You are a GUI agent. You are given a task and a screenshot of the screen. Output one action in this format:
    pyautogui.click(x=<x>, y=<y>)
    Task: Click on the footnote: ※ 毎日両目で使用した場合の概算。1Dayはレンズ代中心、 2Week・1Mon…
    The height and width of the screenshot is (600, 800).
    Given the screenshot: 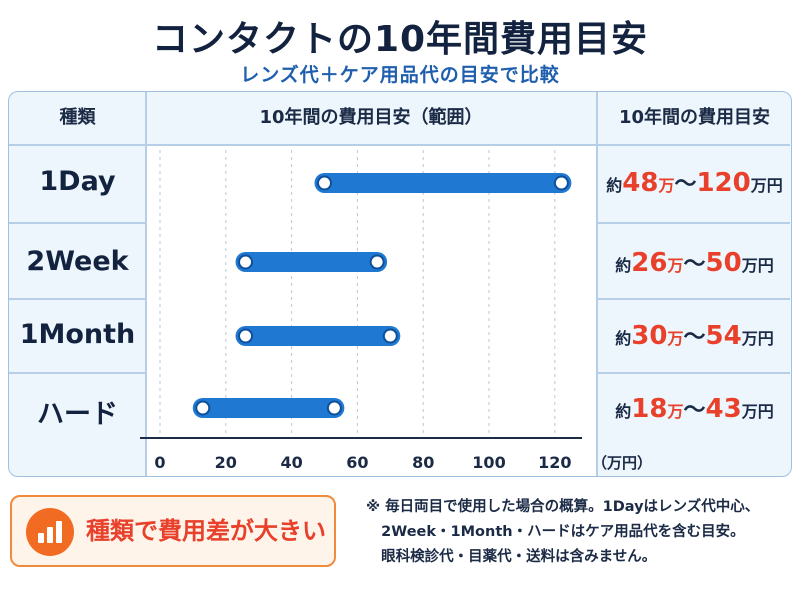 What is the action you would take?
    pyautogui.click(x=562, y=532)
    